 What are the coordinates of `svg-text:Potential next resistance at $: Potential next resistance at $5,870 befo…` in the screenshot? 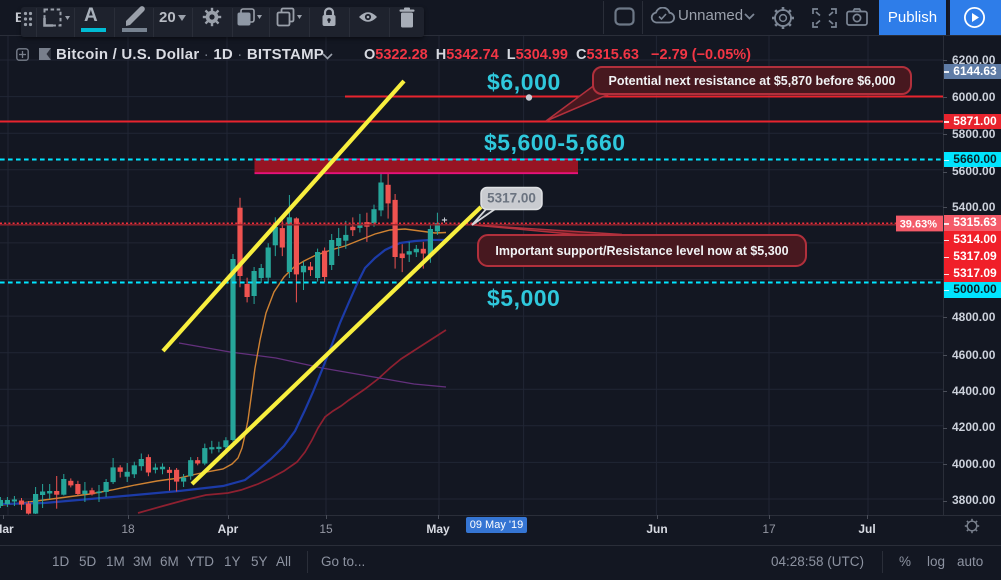 It's located at (752, 81).